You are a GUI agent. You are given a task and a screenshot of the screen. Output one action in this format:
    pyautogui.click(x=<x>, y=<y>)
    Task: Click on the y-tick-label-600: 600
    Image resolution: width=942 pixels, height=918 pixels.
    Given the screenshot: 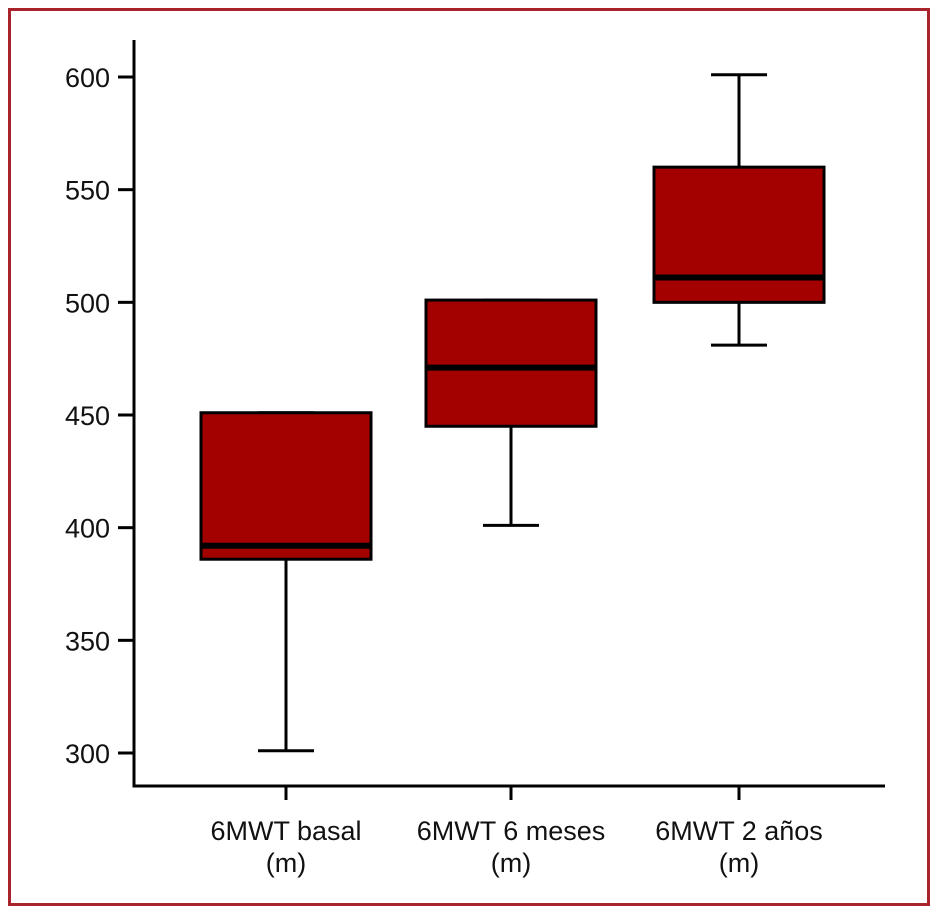 What is the action you would take?
    pyautogui.click(x=87, y=78)
    